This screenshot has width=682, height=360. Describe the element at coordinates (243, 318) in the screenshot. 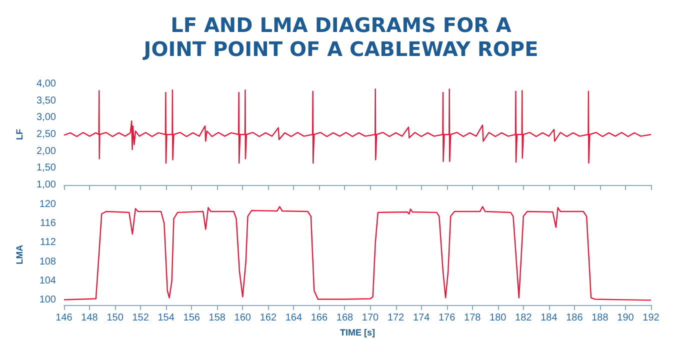

I see `x-tick-label: 160` at that location.